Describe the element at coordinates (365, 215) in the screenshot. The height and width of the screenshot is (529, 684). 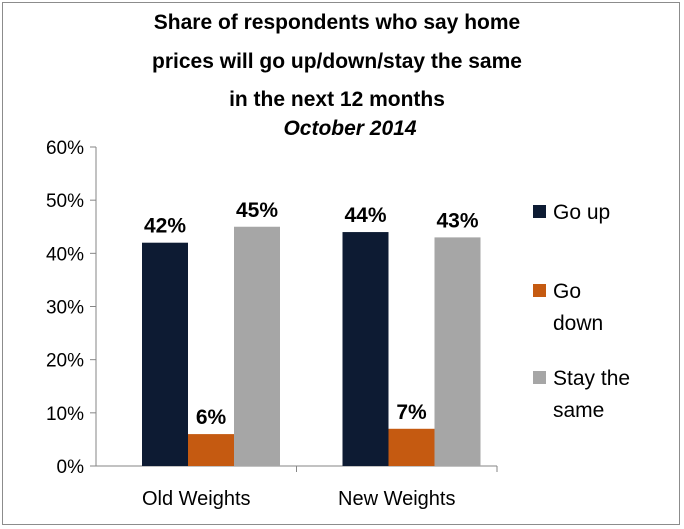
I see `data-label: 44%` at that location.